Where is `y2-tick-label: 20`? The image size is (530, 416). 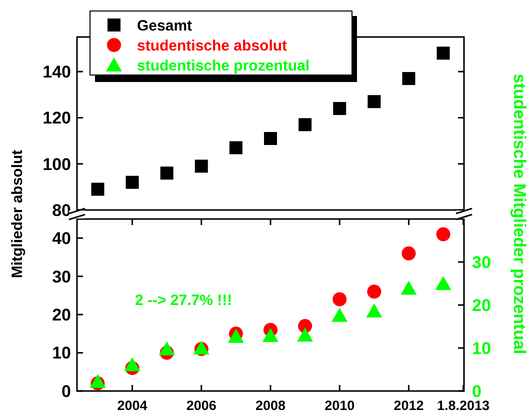 y2-tick-label: 20 is located at coordinates (481, 305).